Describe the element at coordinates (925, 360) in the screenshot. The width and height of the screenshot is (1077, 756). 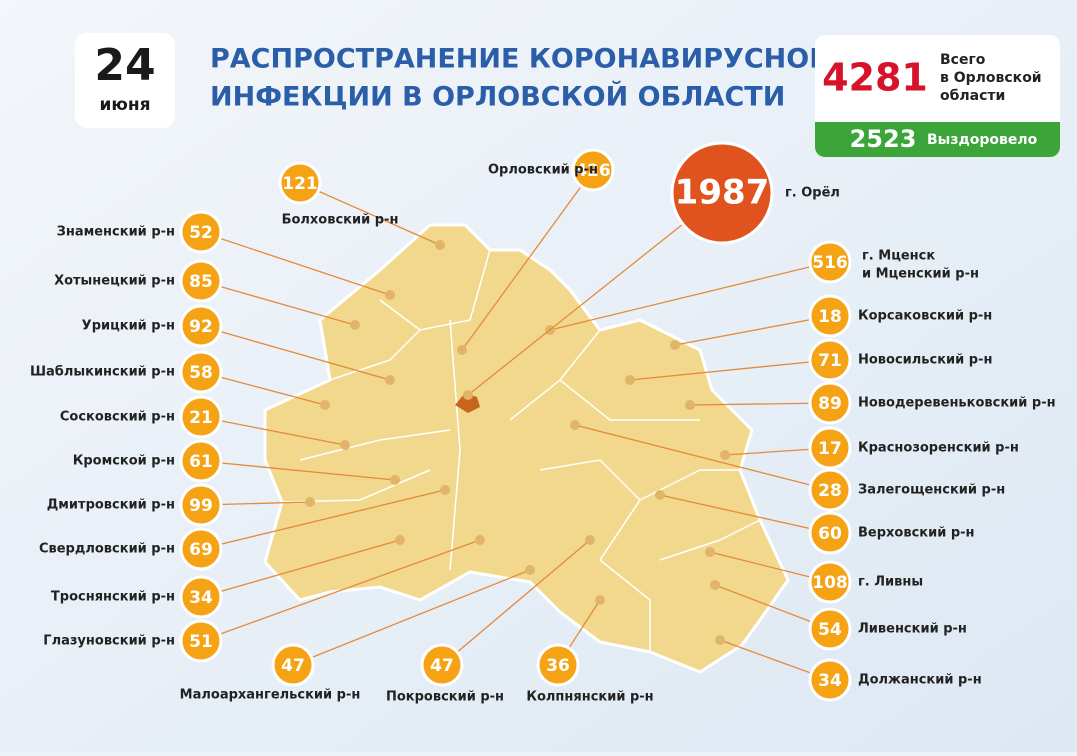
I see `district-name: Новосильский р-н` at that location.